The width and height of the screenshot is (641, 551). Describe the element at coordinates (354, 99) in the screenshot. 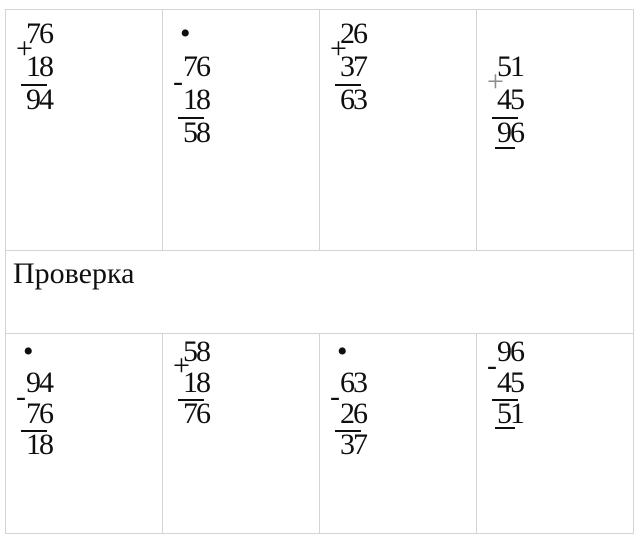

I see `result-value: 63` at that location.